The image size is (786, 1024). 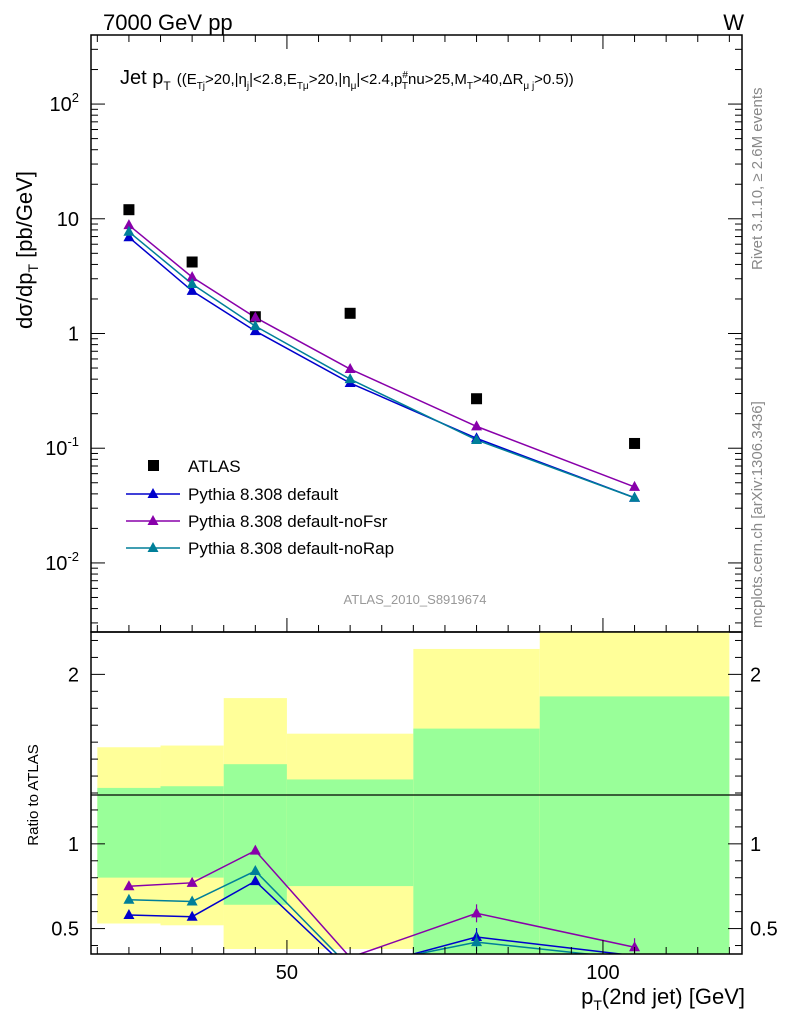 What do you see at coordinates (73, 441) in the screenshot?
I see `tick-exponent: -1` at bounding box center [73, 441].